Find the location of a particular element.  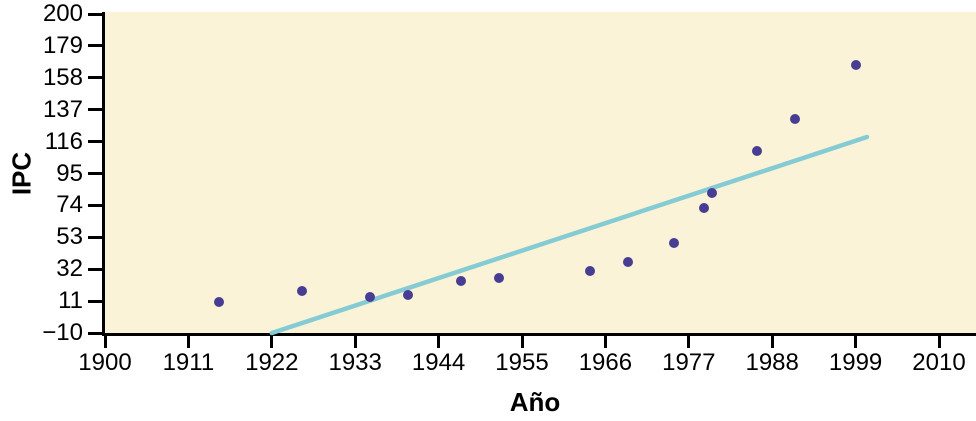

y-tick-label: 200 is located at coordinates (62, 13).